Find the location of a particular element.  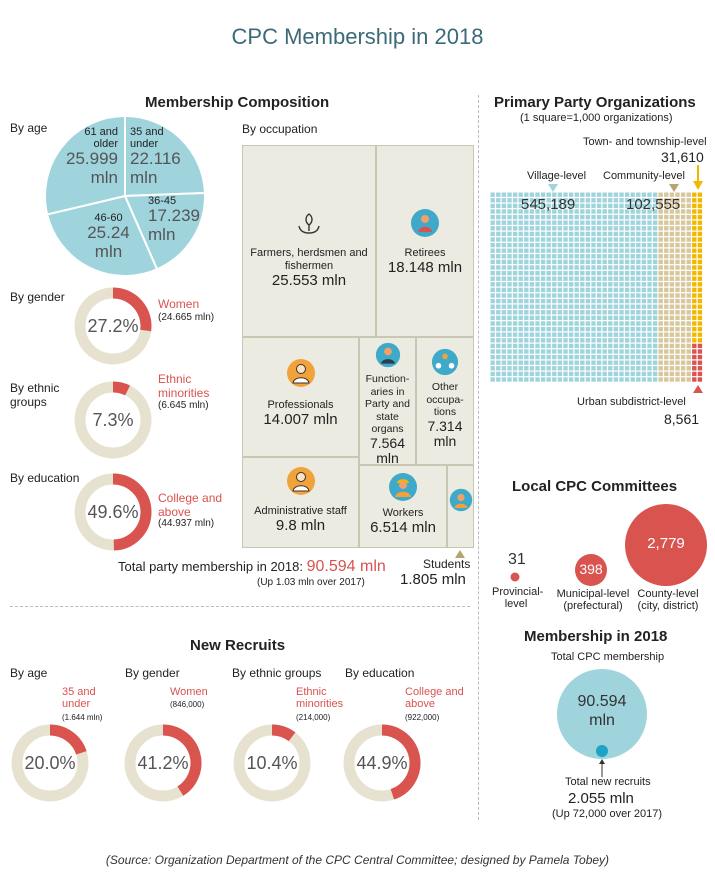

municipal-bubble is located at coordinates (591, 570).